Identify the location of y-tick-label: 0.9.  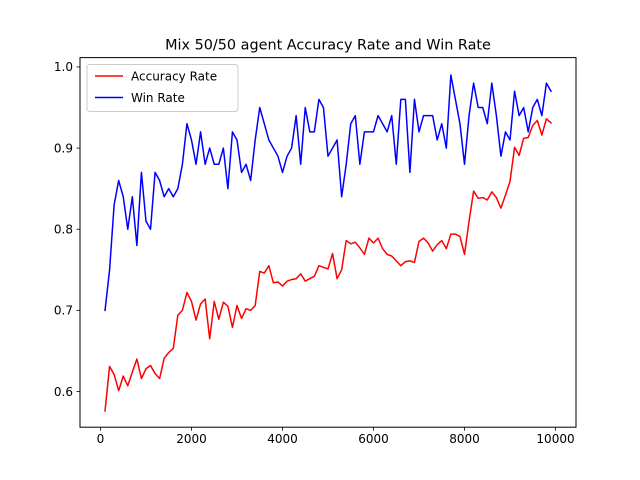
(63, 148).